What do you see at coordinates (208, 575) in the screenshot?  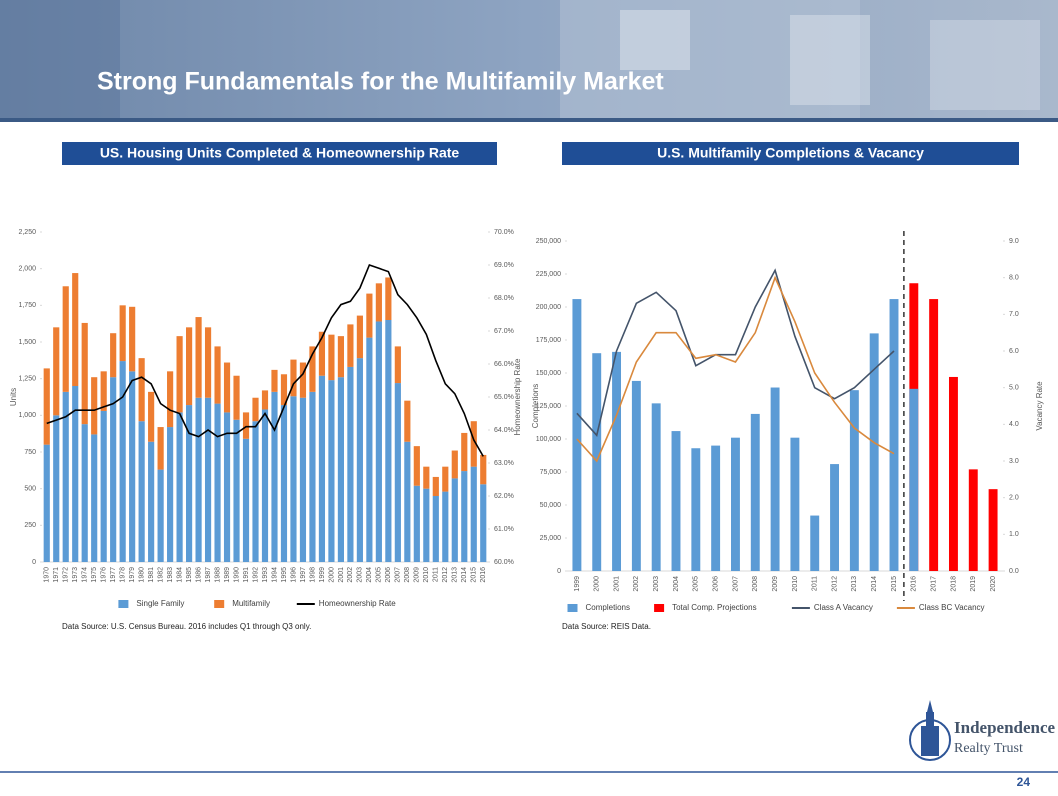 I see `x-tick-label: 1987` at bounding box center [208, 575].